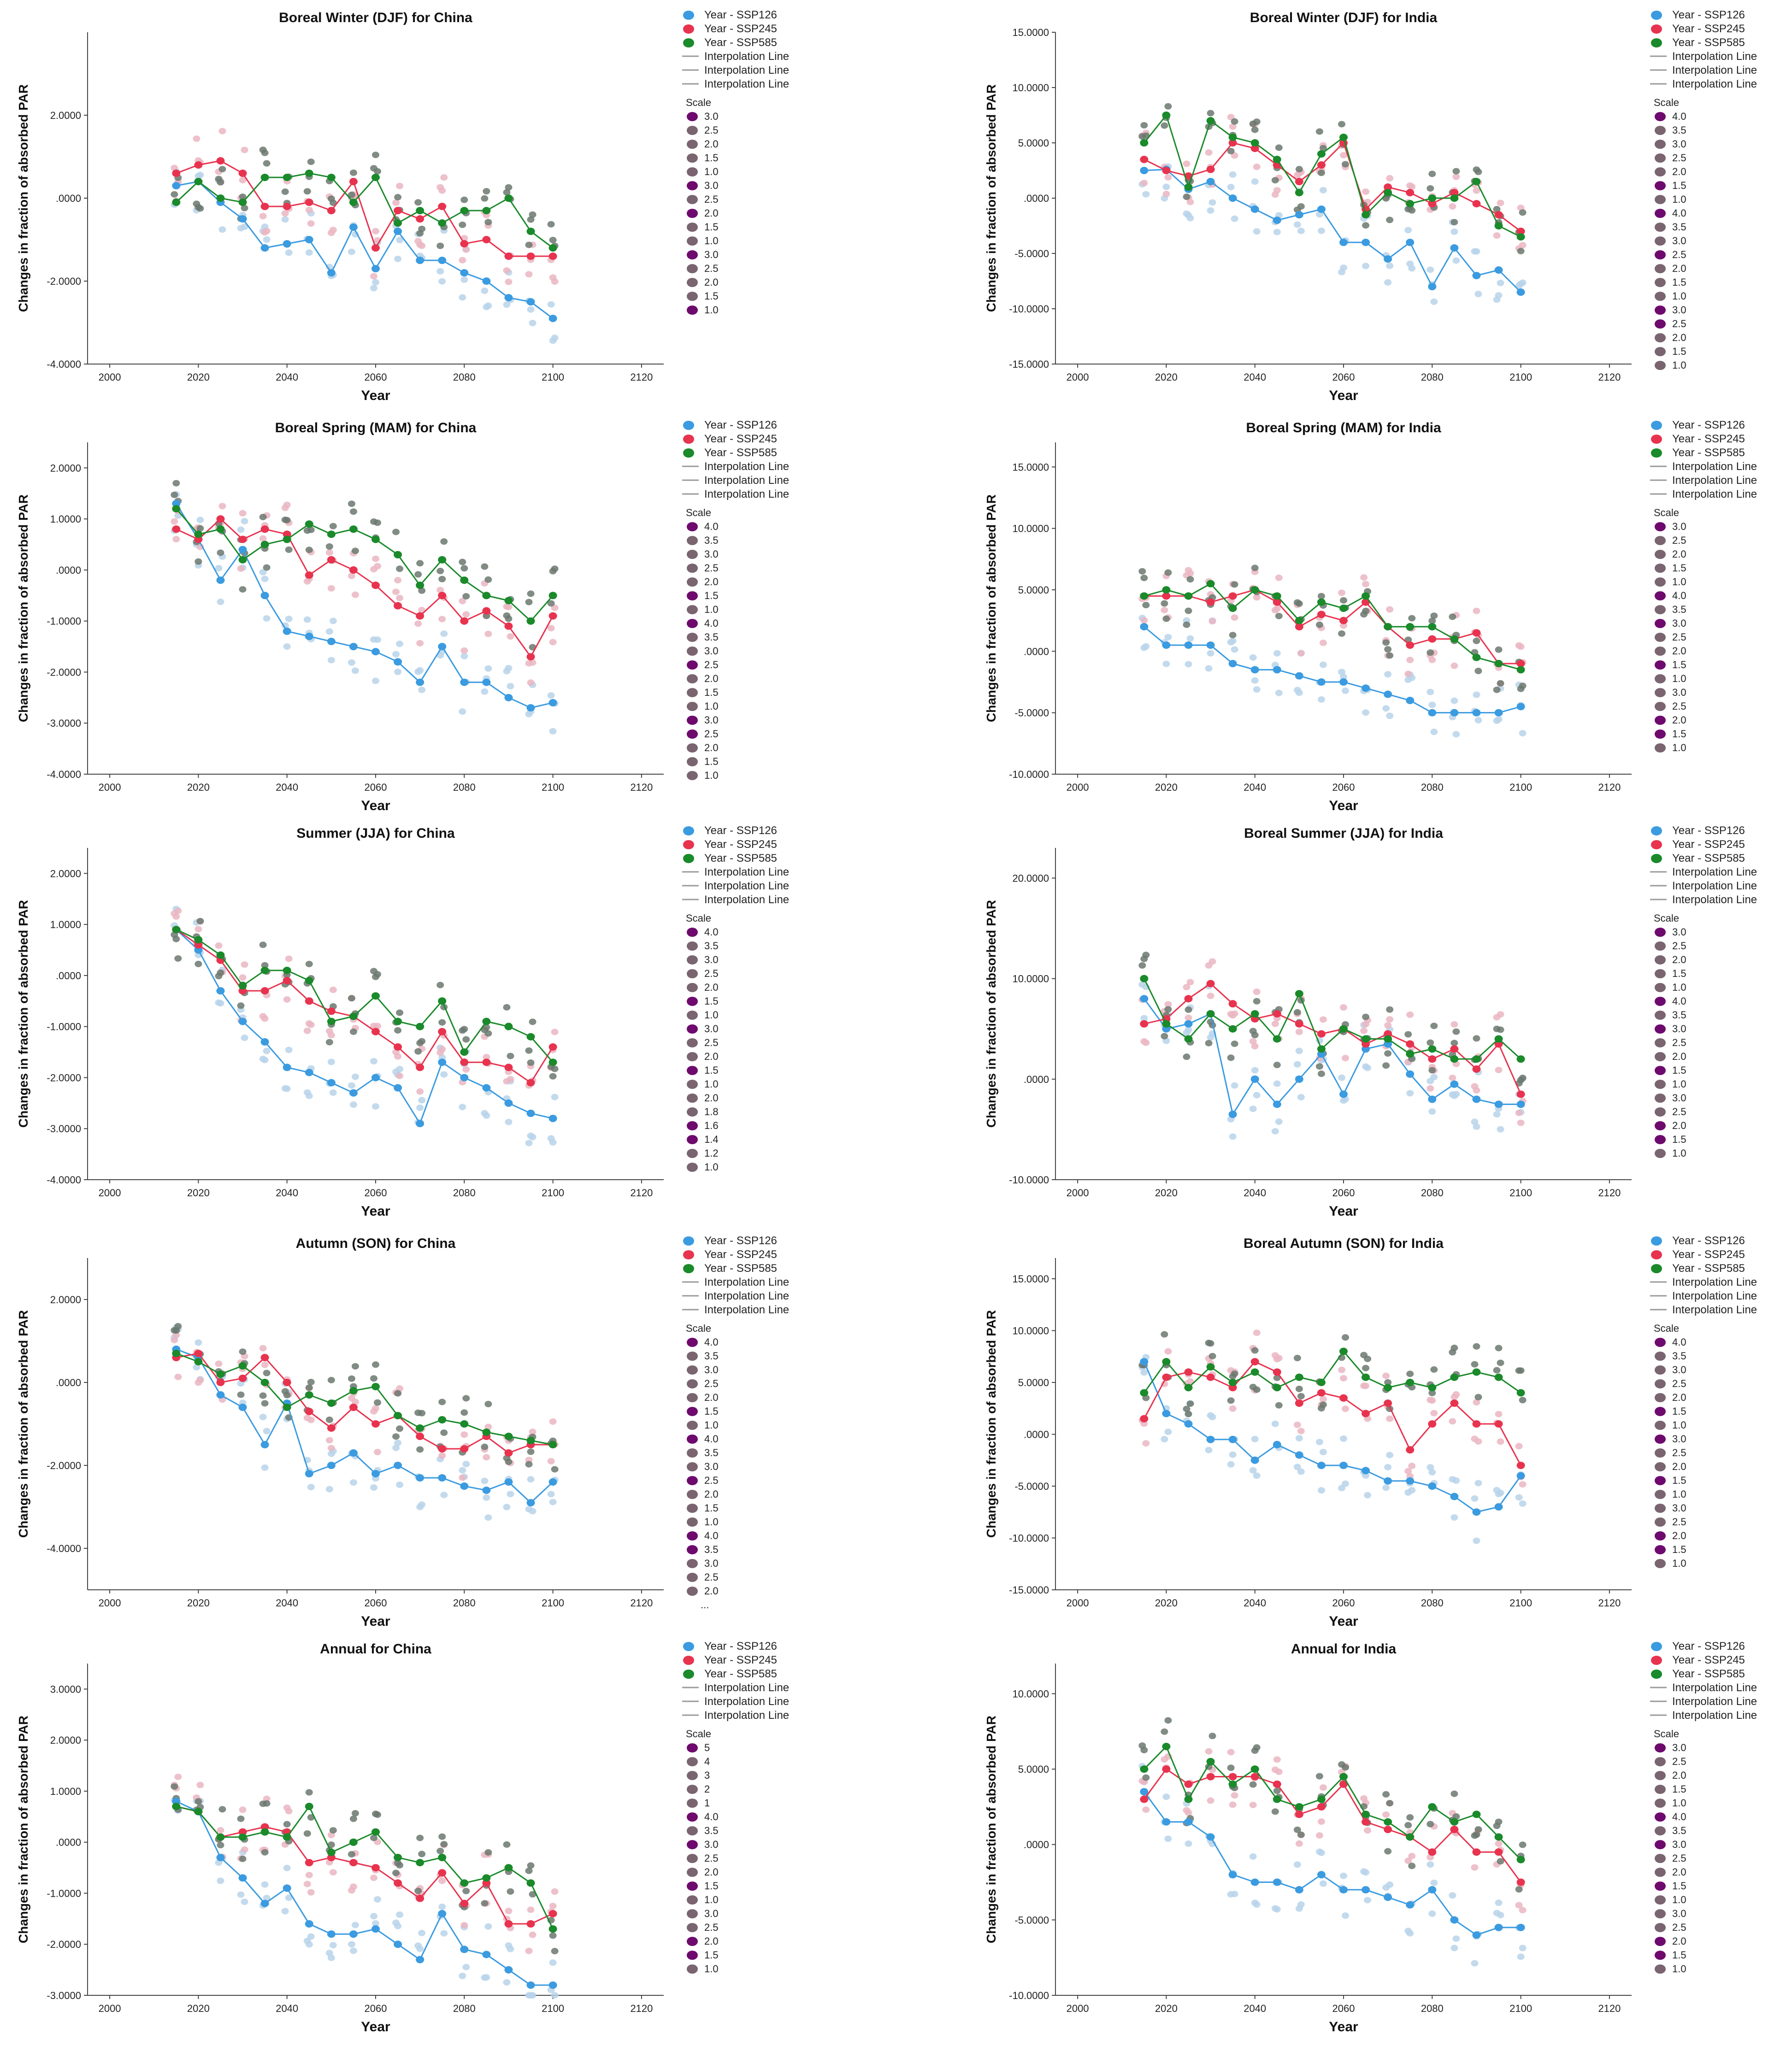  What do you see at coordinates (711, 1480) in the screenshot?
I see `scale-label: 2.5` at bounding box center [711, 1480].